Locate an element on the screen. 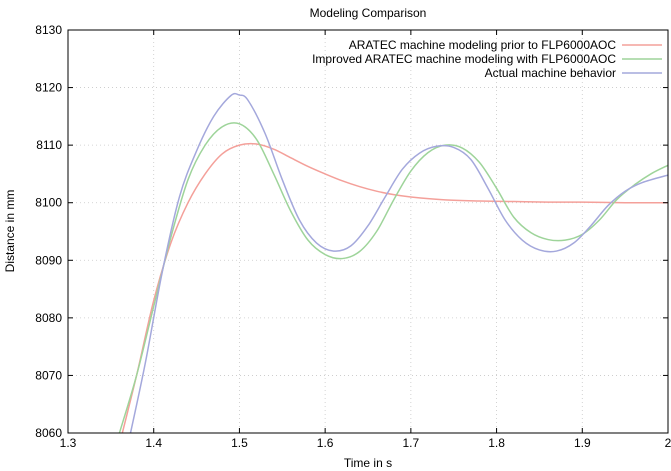  y-axis-label: Distance in mm is located at coordinates (10, 231).